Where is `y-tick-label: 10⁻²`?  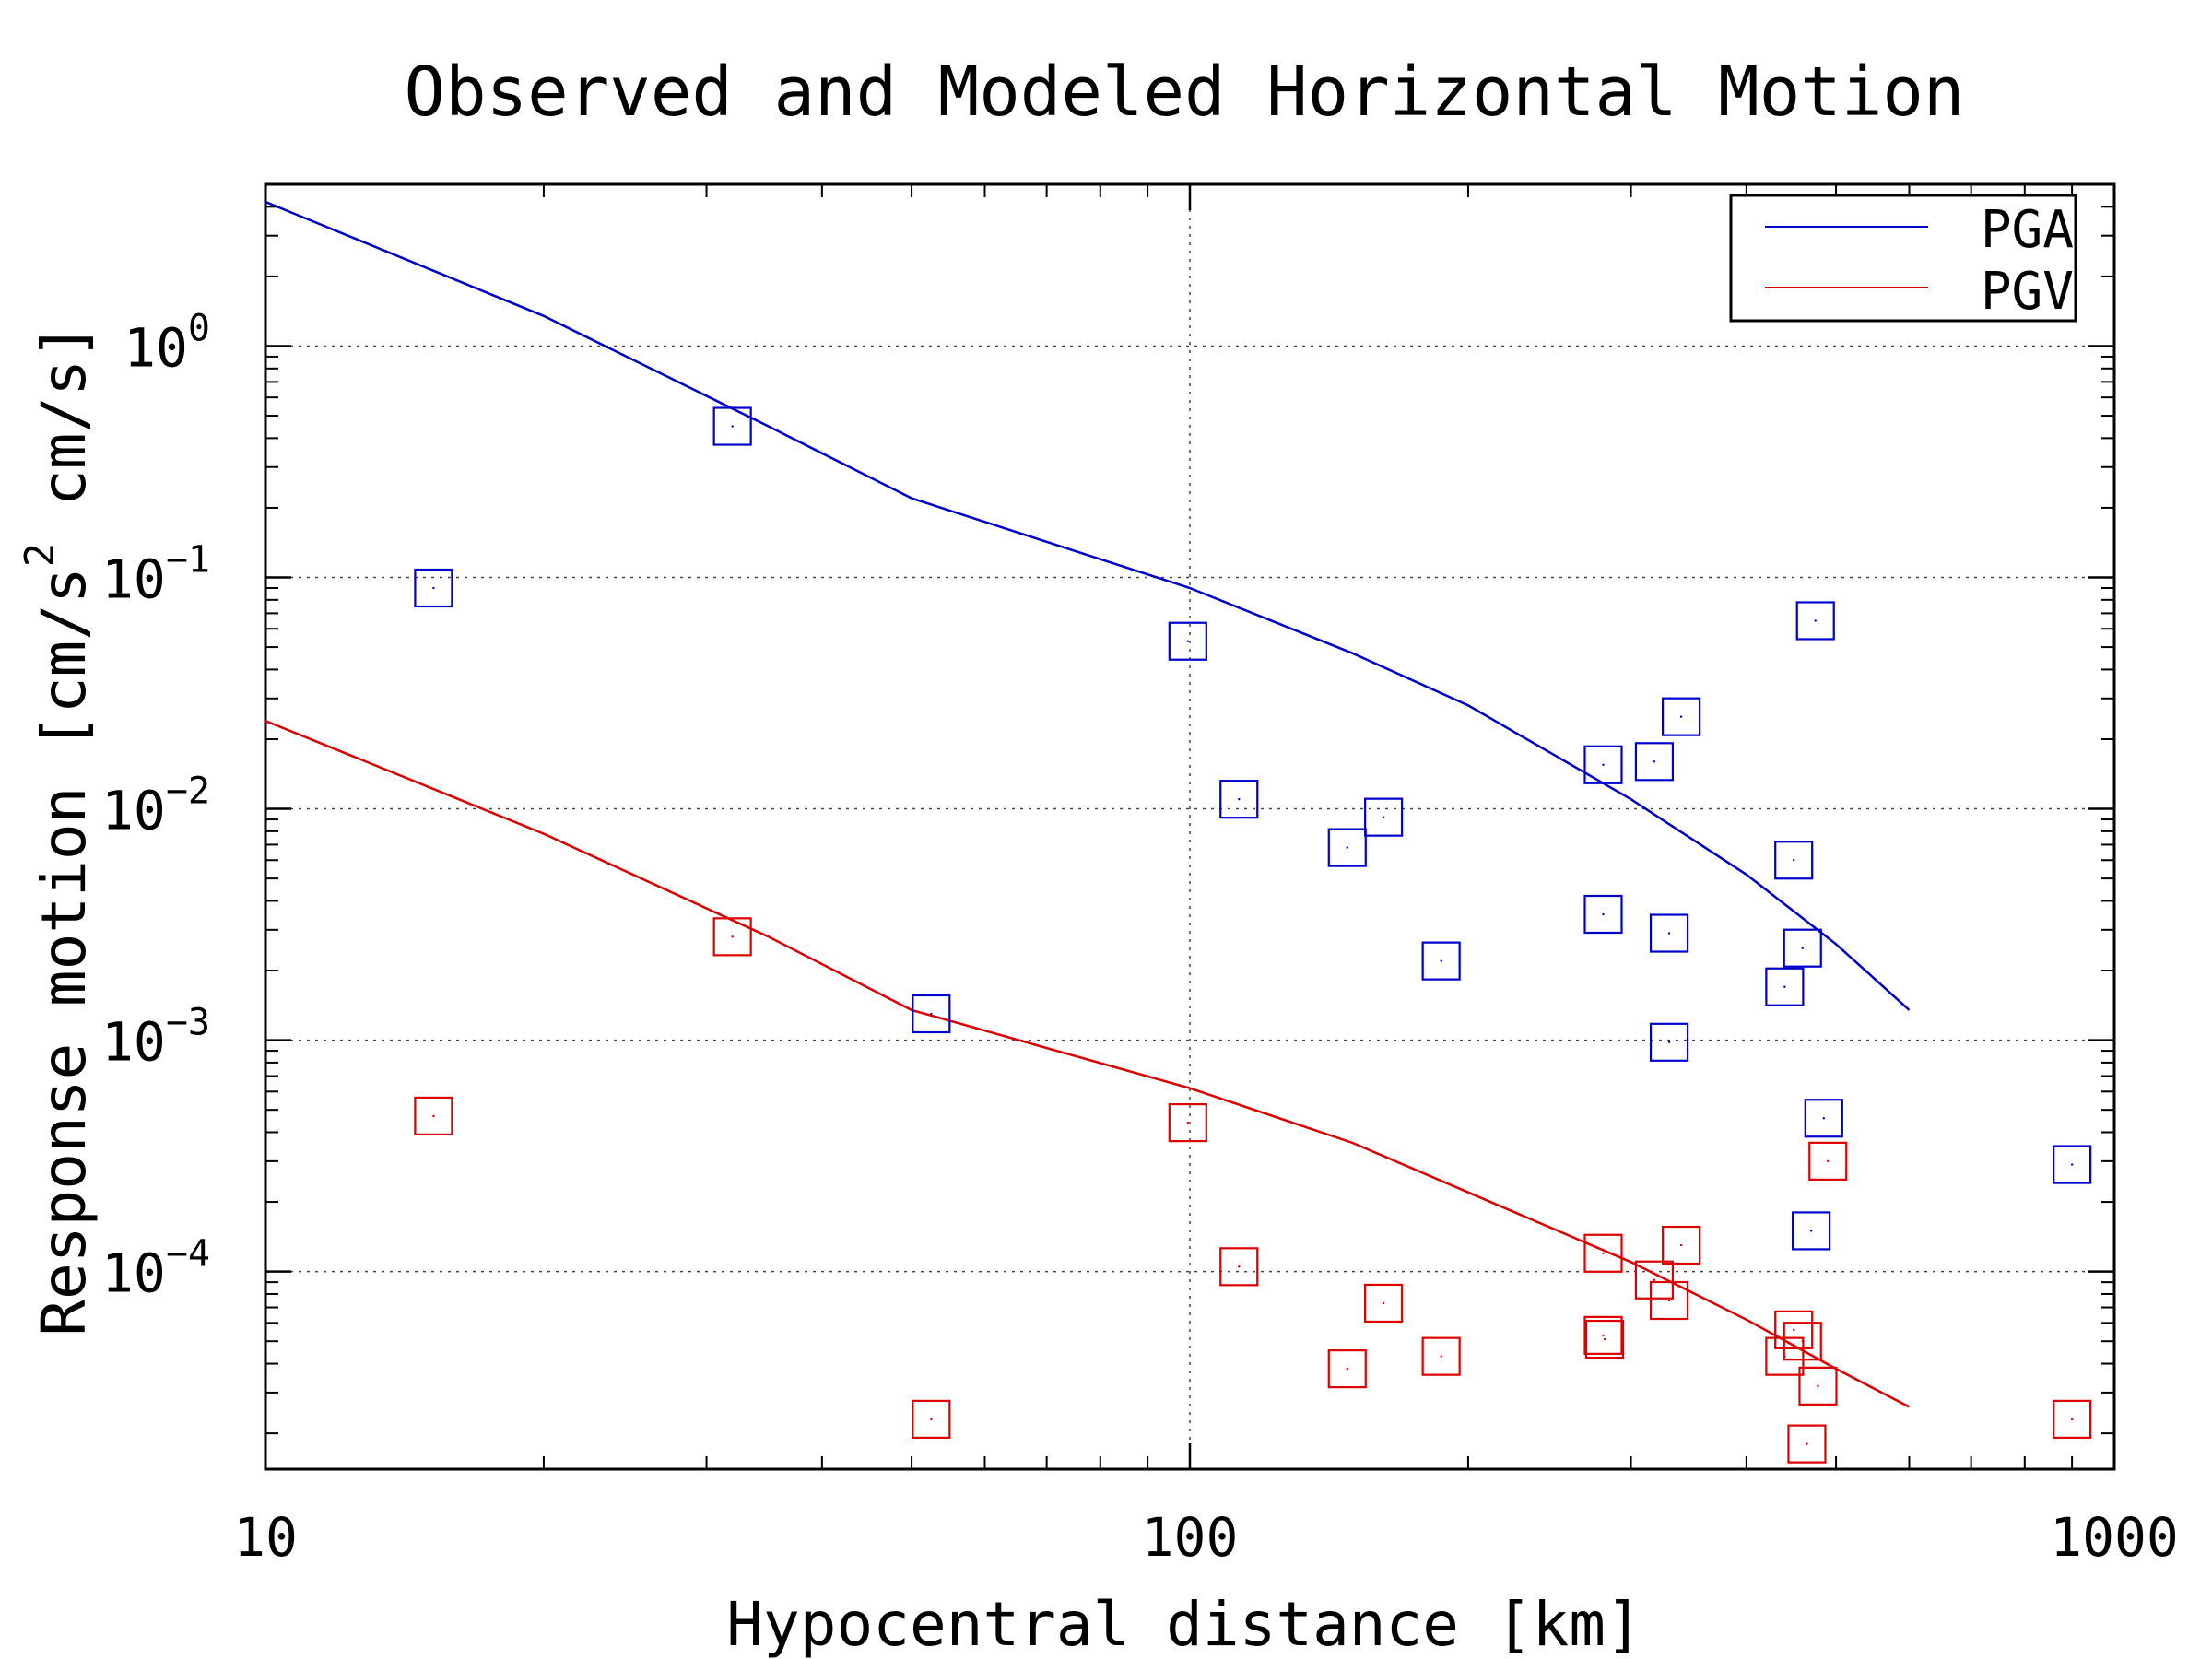 y-tick-label: 10⁻² is located at coordinates (155, 806).